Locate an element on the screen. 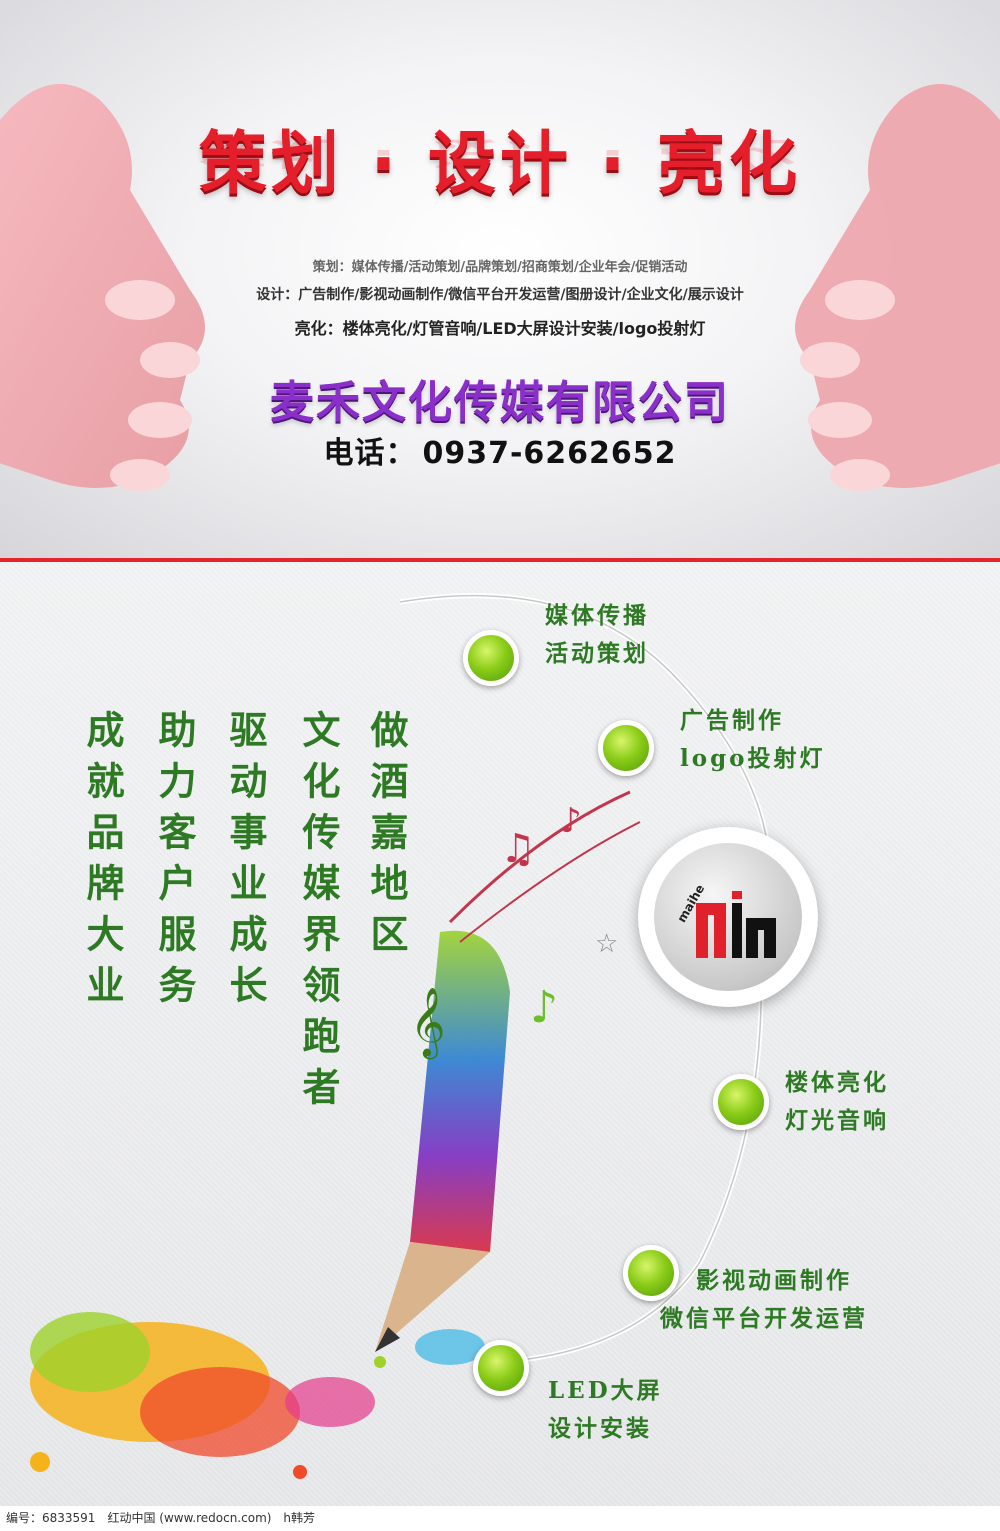 The height and width of the screenshot is (1531, 1000). slogan-column-1: 做酒嘉地区 is located at coordinates (386, 837).